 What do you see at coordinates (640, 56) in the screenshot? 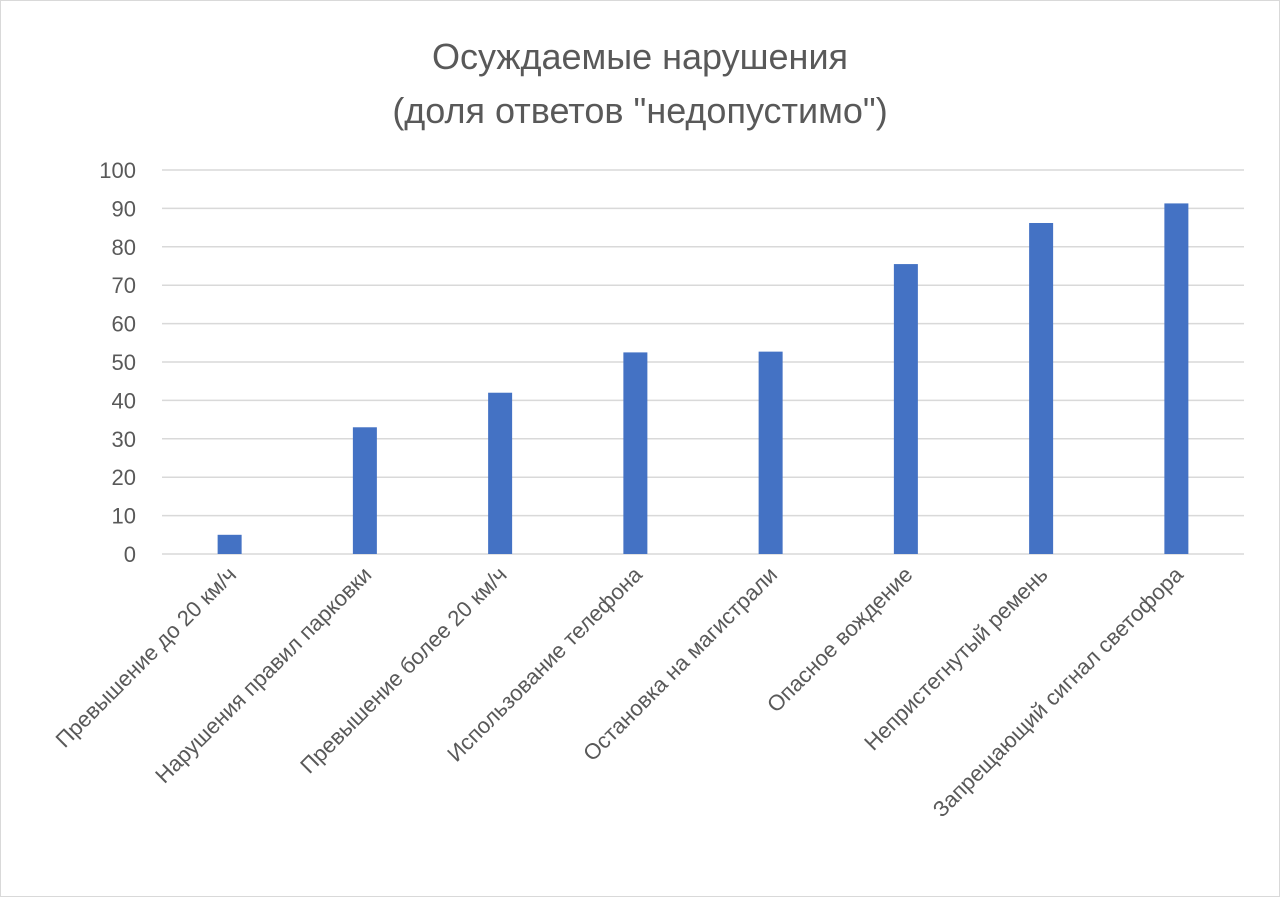
I see `chart-title-line-1: Осуждаемые нарушения` at bounding box center [640, 56].